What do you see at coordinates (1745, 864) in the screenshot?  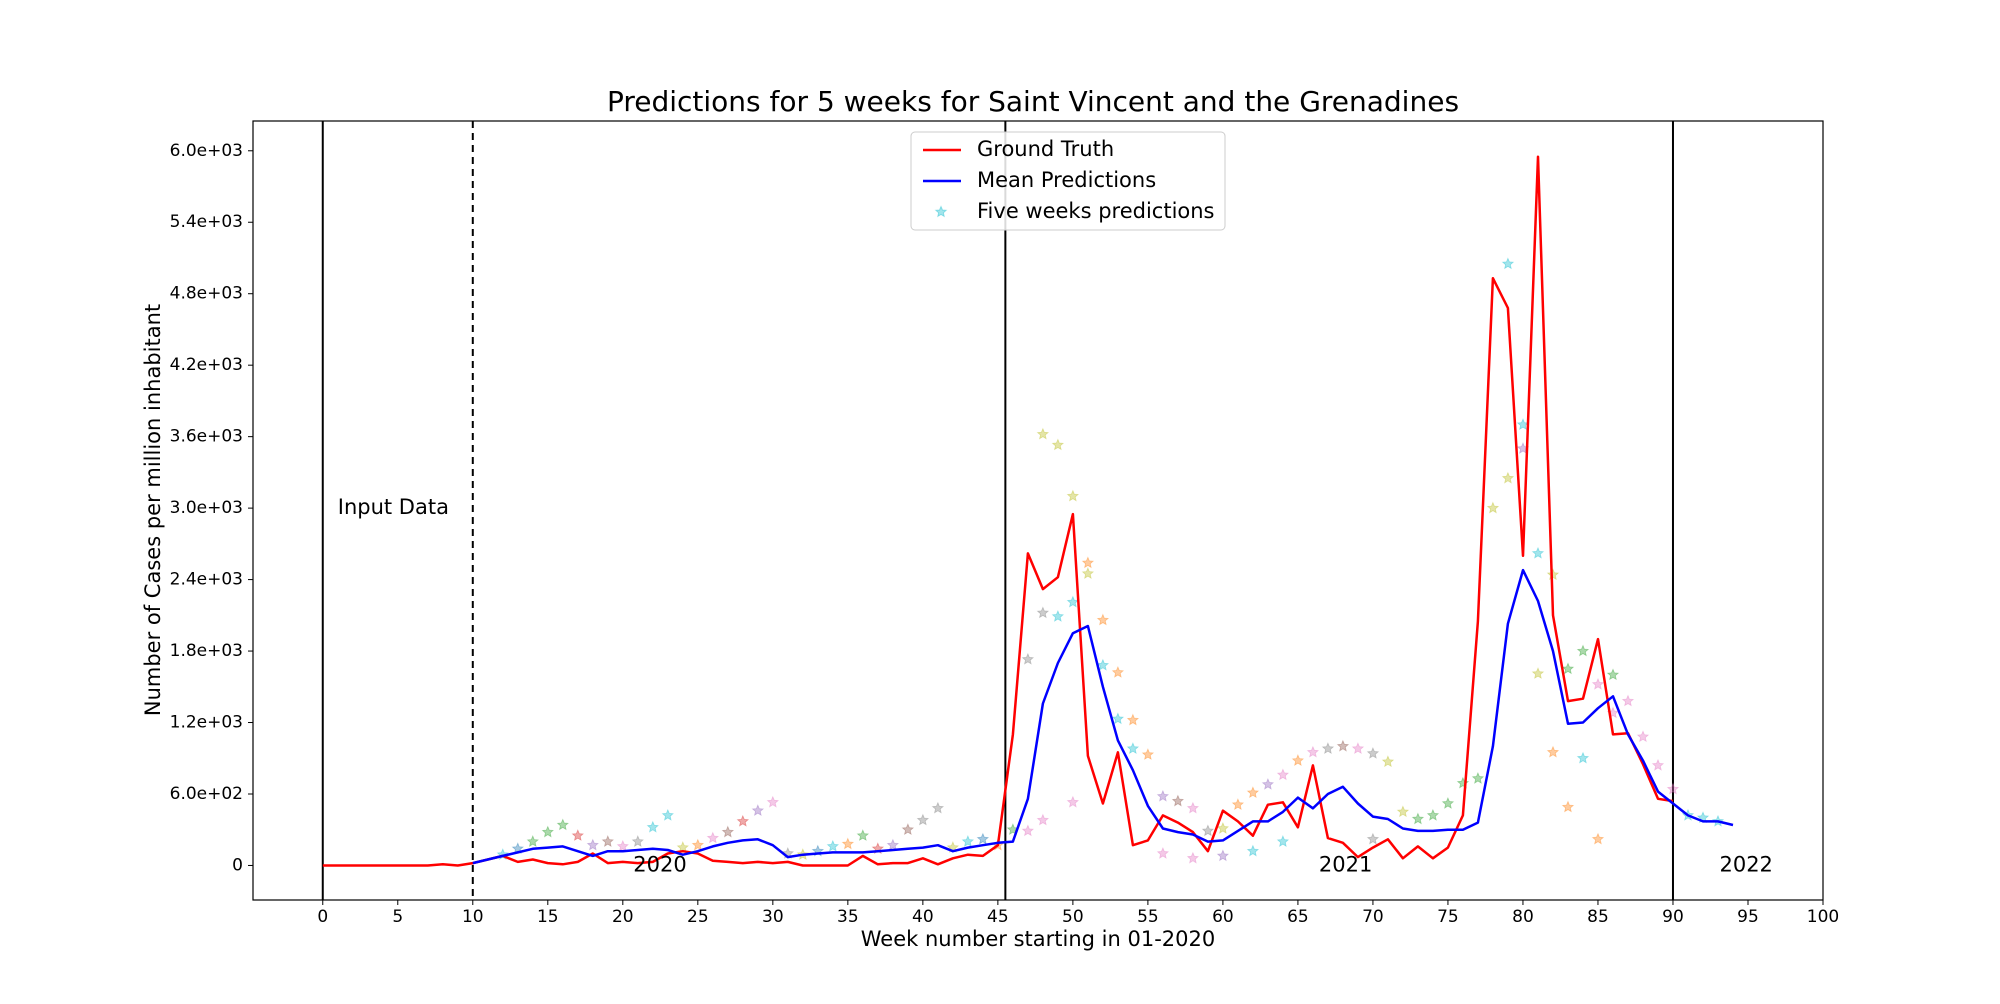 I see `annotation: 2022` at bounding box center [1745, 864].